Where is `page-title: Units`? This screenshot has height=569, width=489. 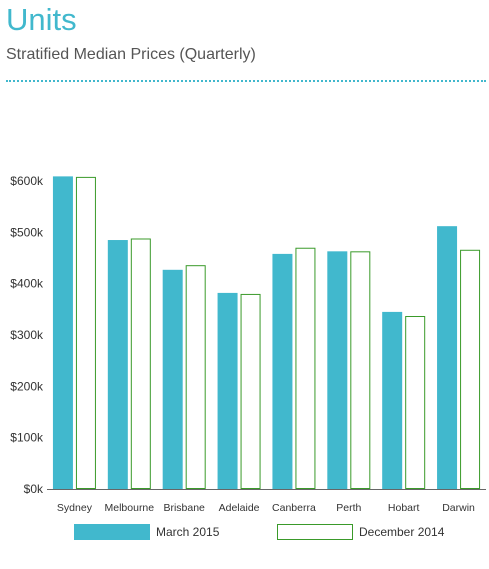 page-title: Units is located at coordinates (41, 19).